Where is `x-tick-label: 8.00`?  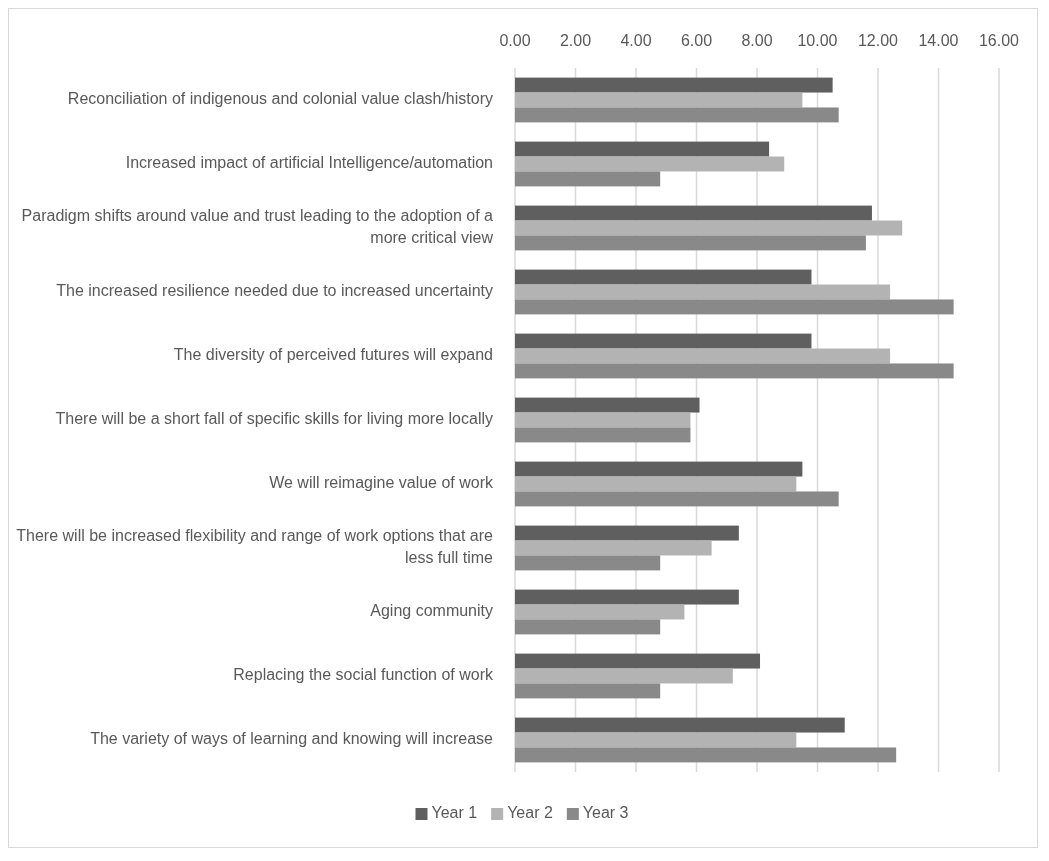 x-tick-label: 8.00 is located at coordinates (757, 40).